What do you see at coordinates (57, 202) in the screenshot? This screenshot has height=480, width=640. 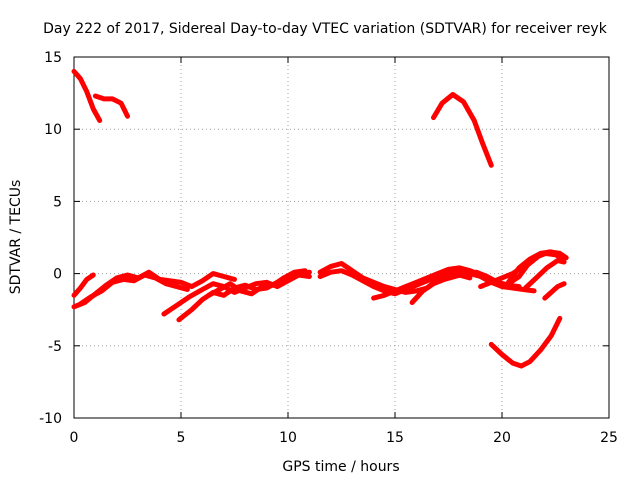 I see `y-tick-label: 5` at bounding box center [57, 202].